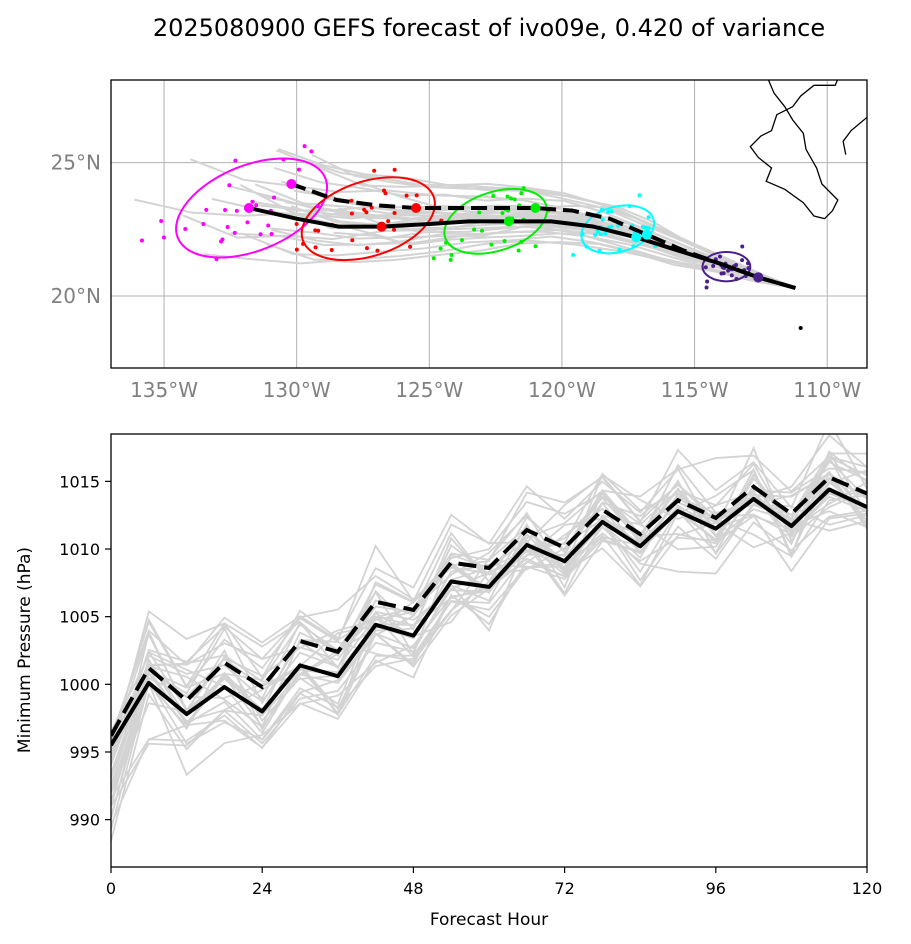  I want to click on mean-tracks, so click(519, 234).